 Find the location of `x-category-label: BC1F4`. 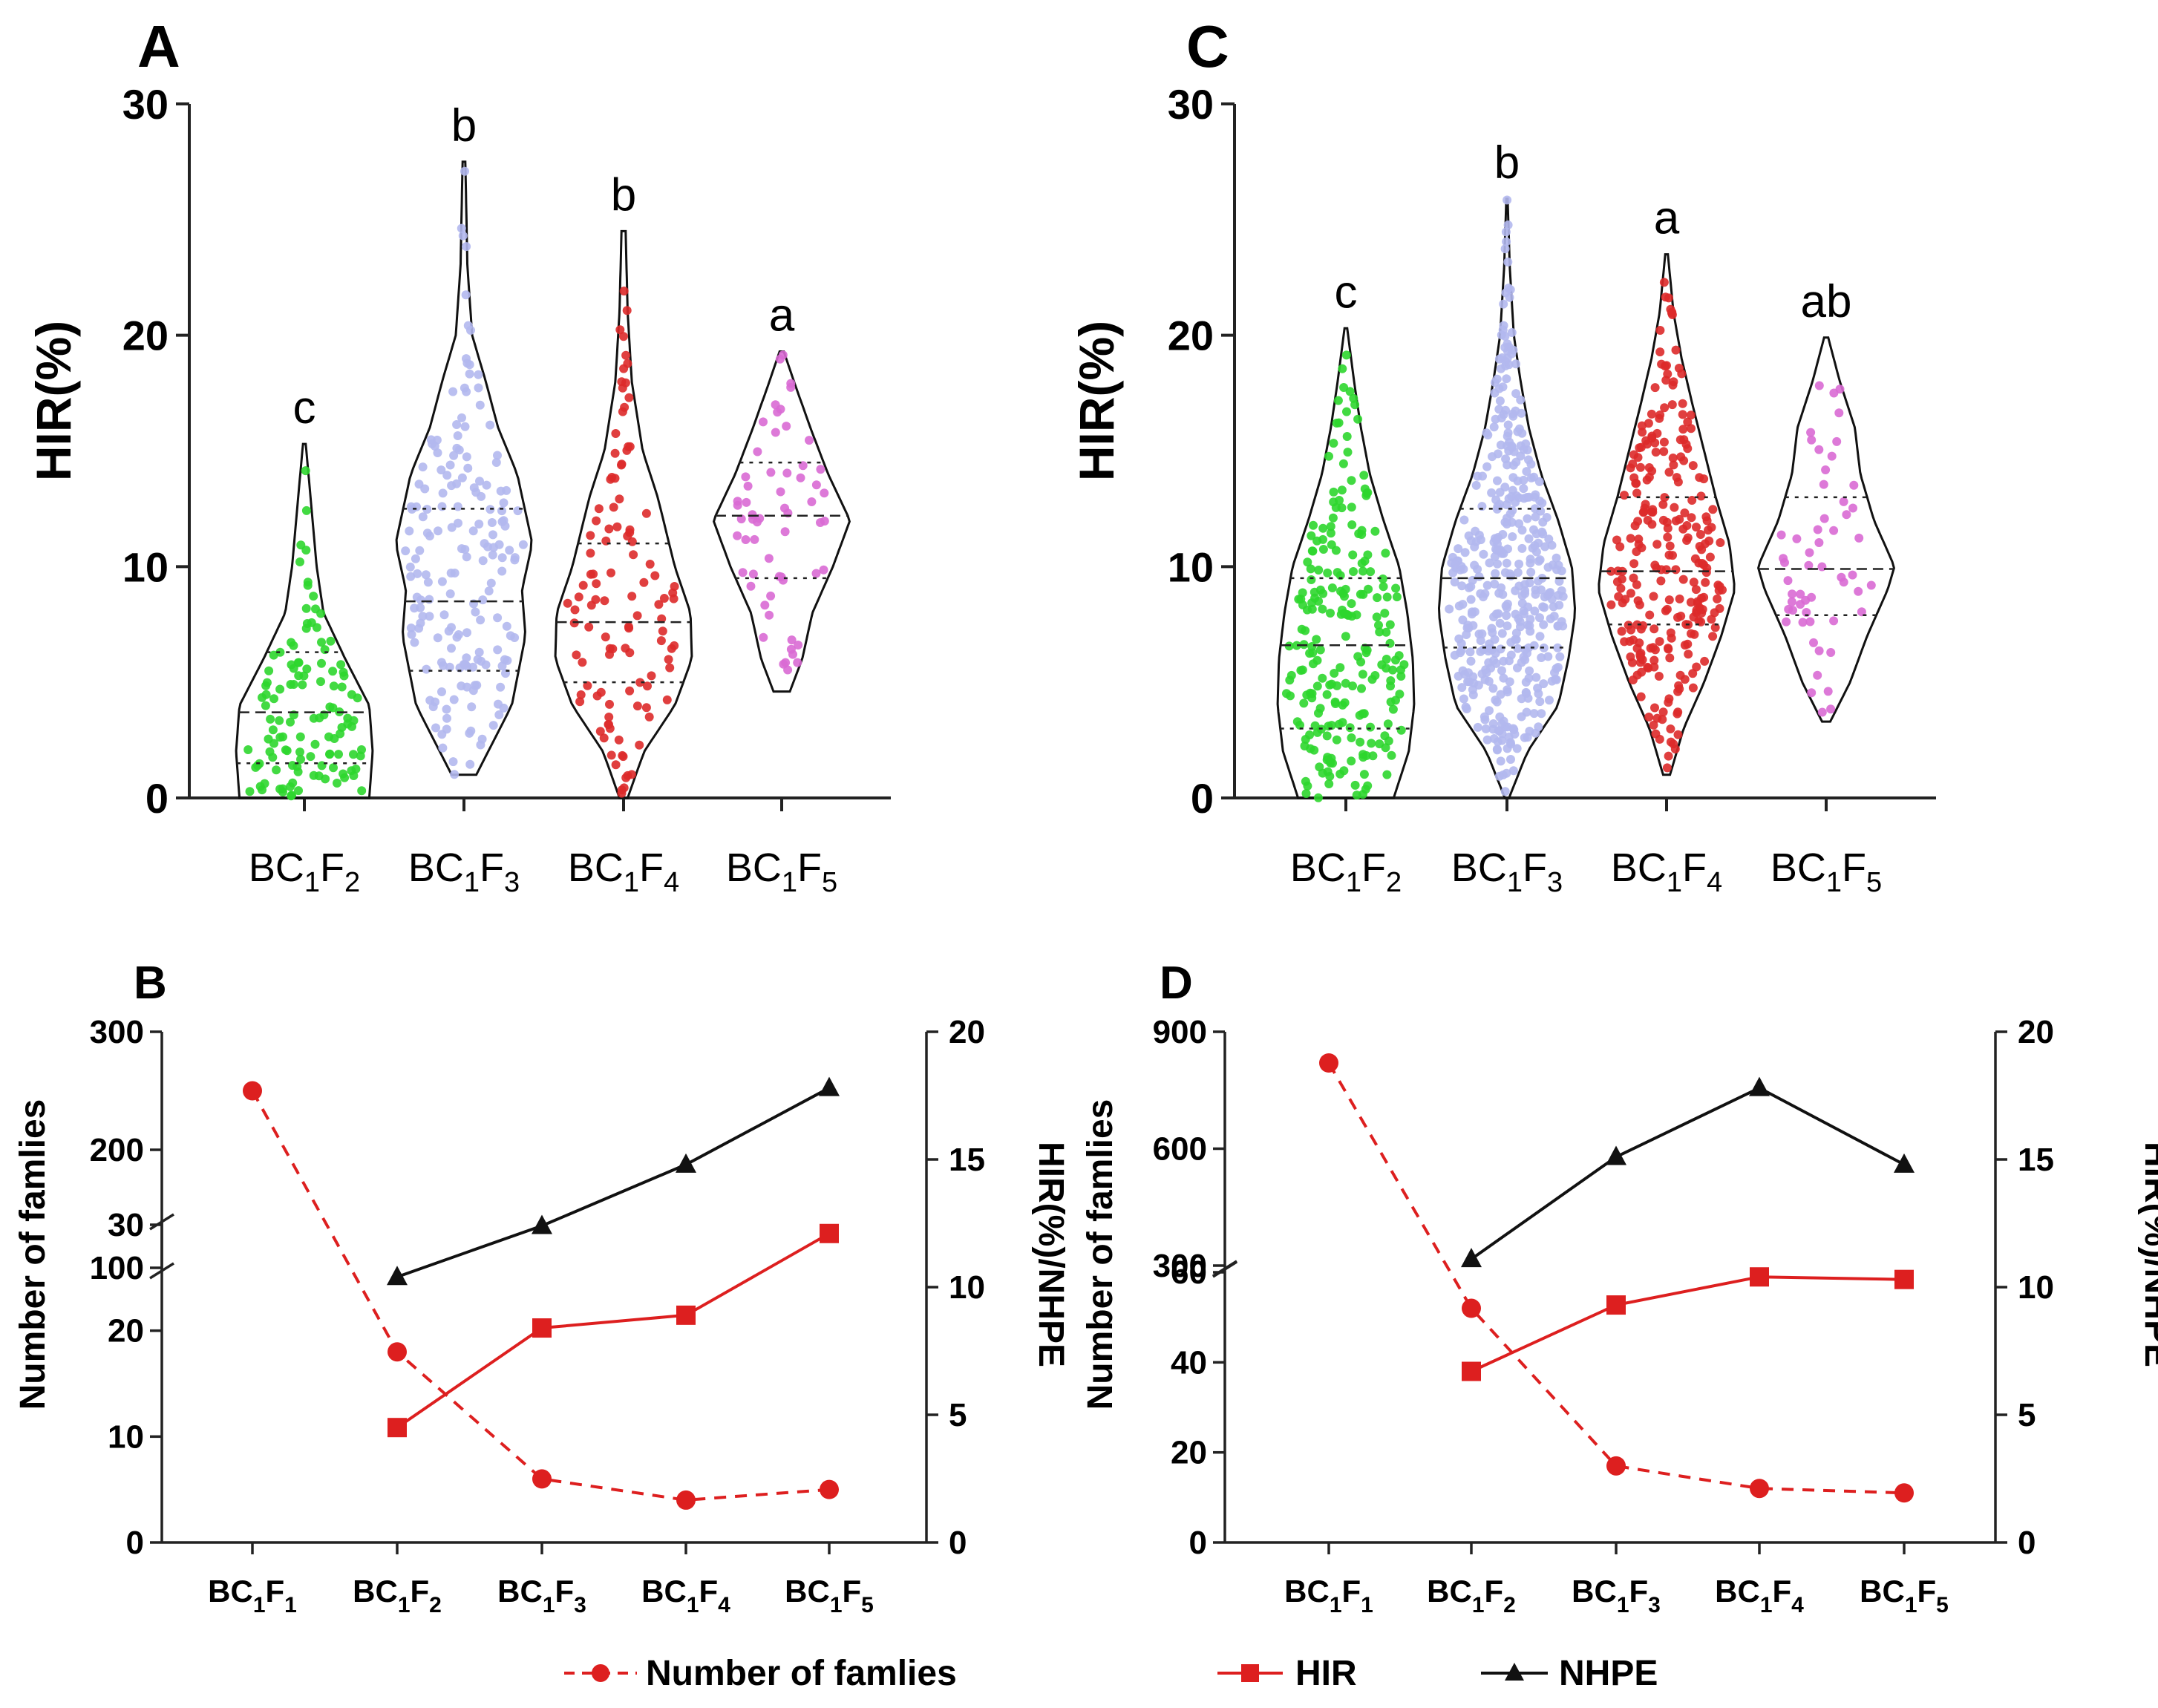

x-category-label: BC1F4 is located at coordinates (623, 871).